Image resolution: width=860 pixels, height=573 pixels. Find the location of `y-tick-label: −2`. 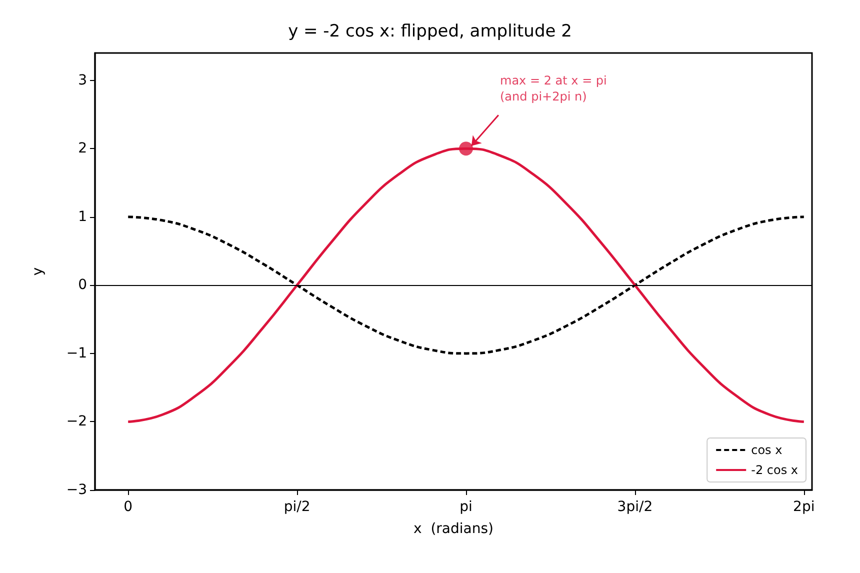

y-tick-label: −2 is located at coordinates (76, 422).